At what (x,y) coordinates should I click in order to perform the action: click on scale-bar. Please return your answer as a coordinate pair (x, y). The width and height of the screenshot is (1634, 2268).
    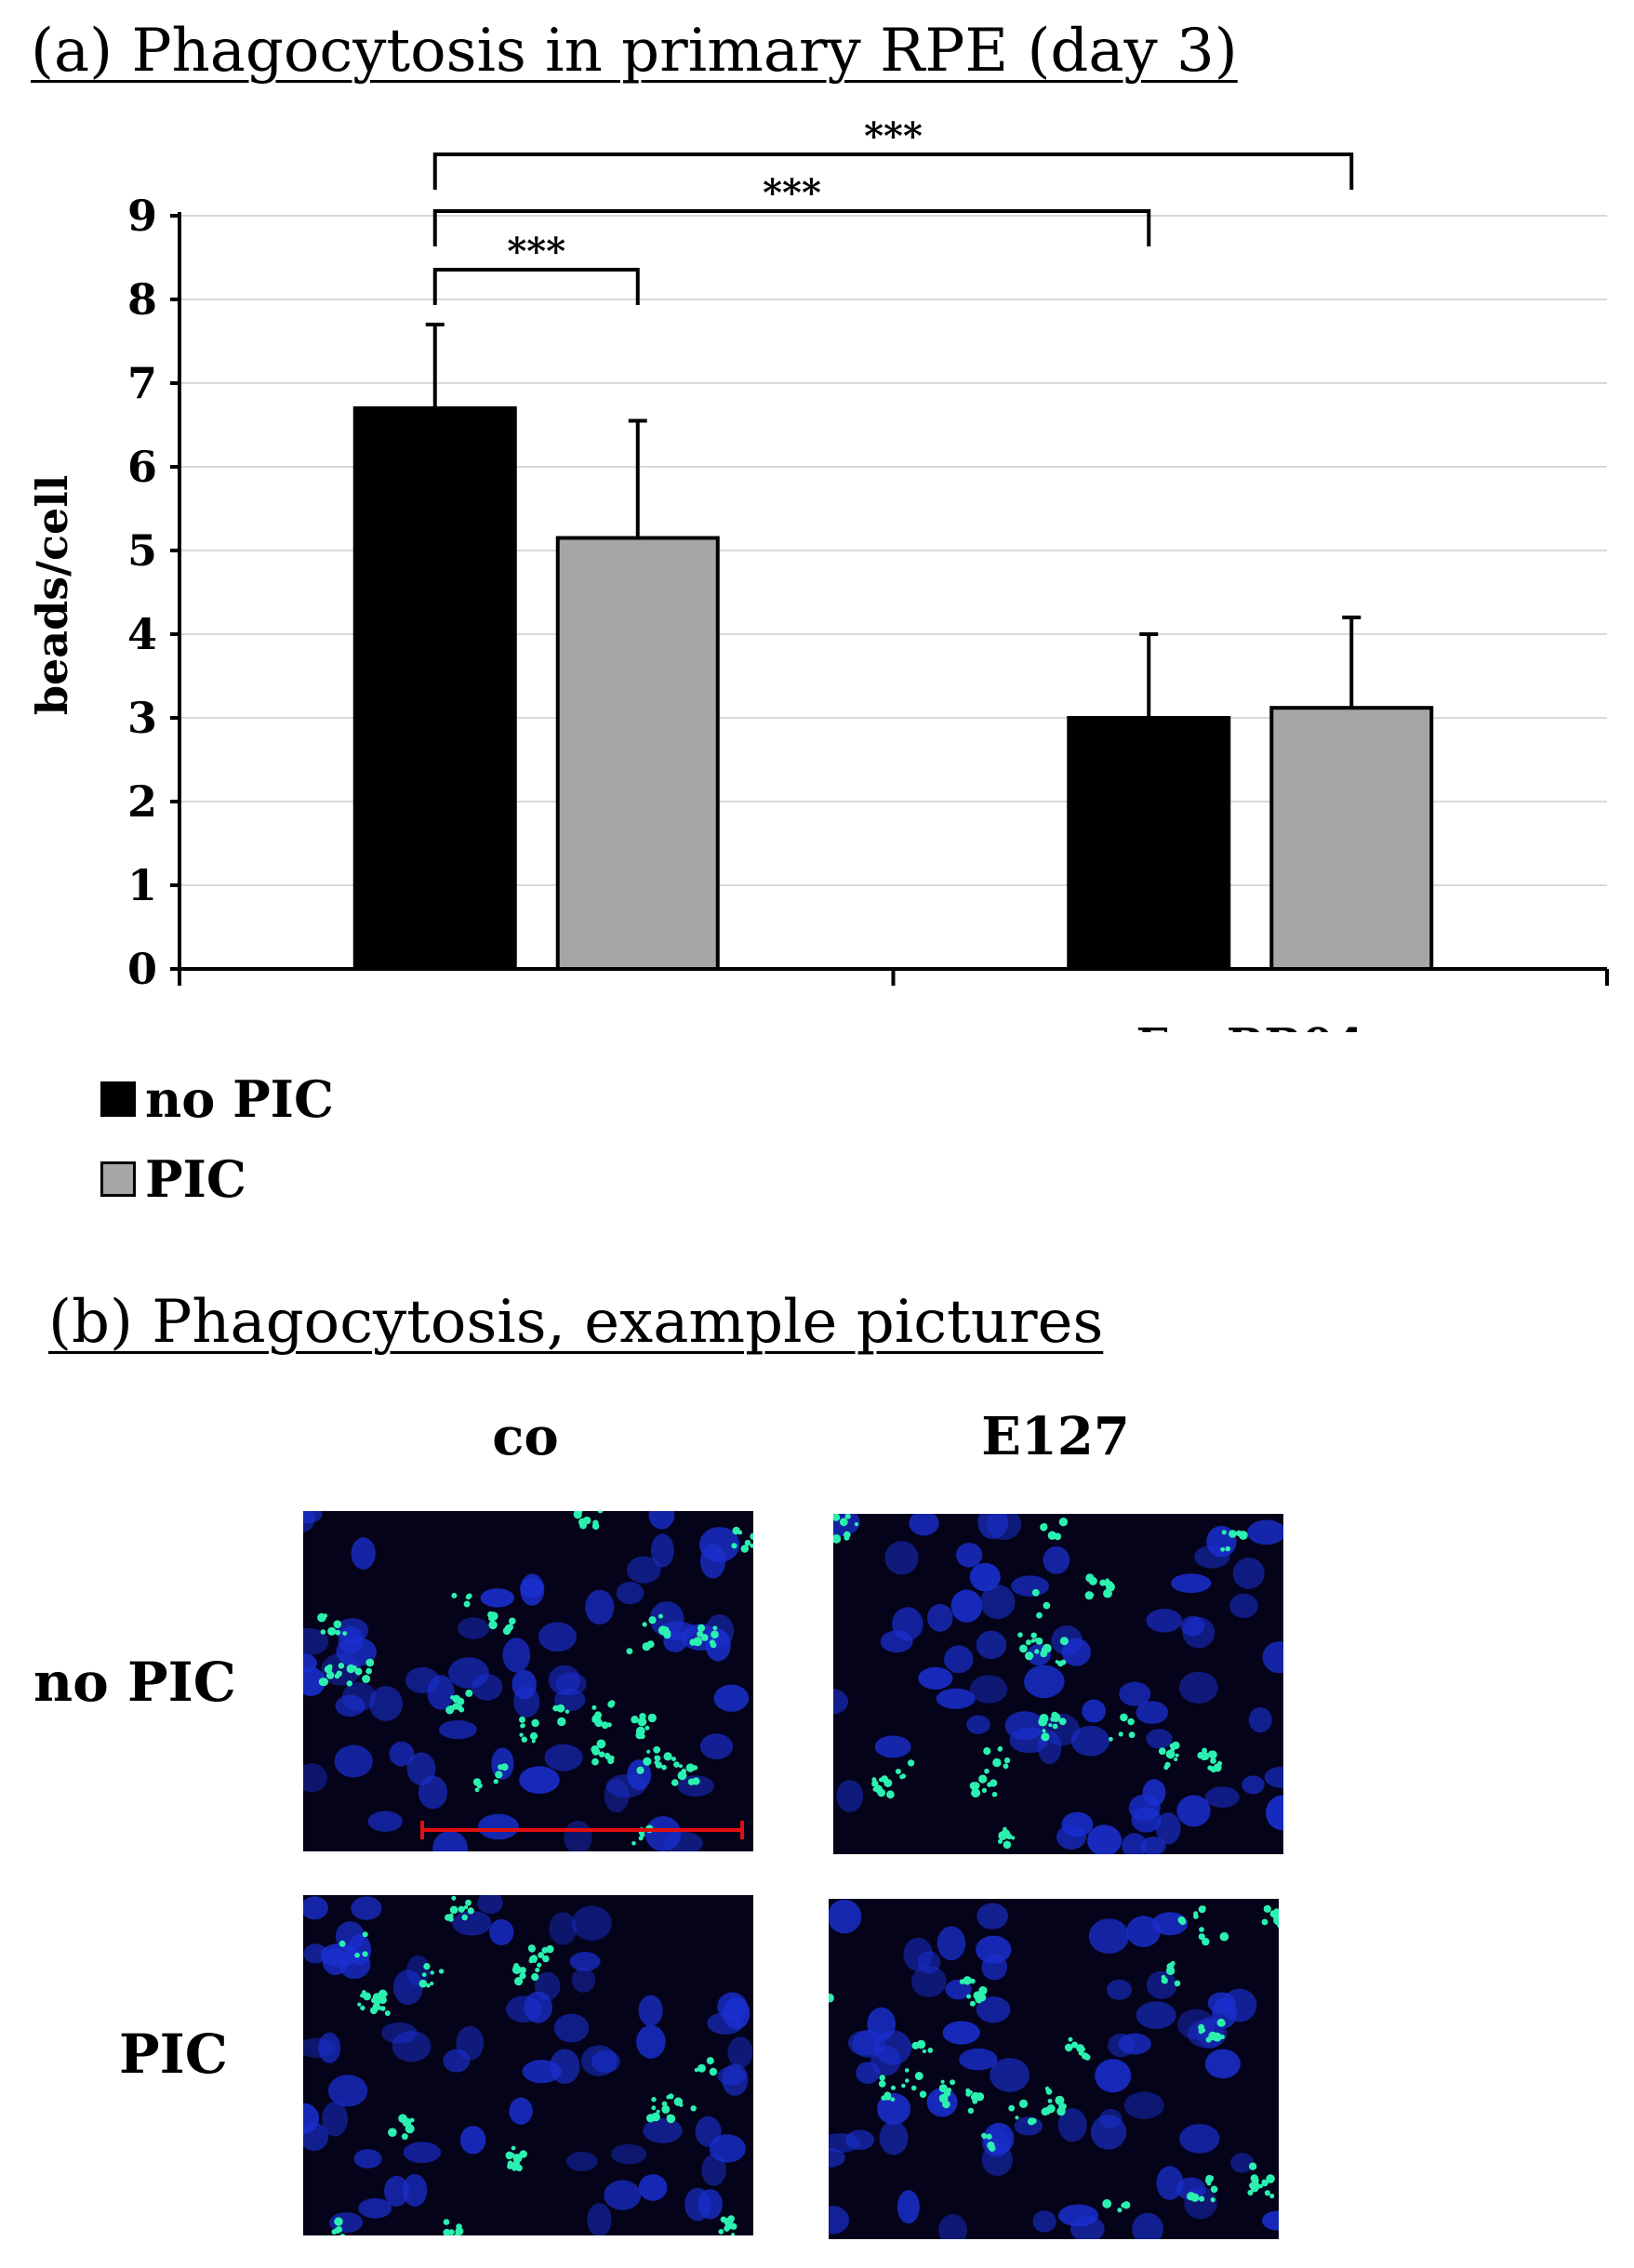
    Looking at the image, I should click on (582, 1830).